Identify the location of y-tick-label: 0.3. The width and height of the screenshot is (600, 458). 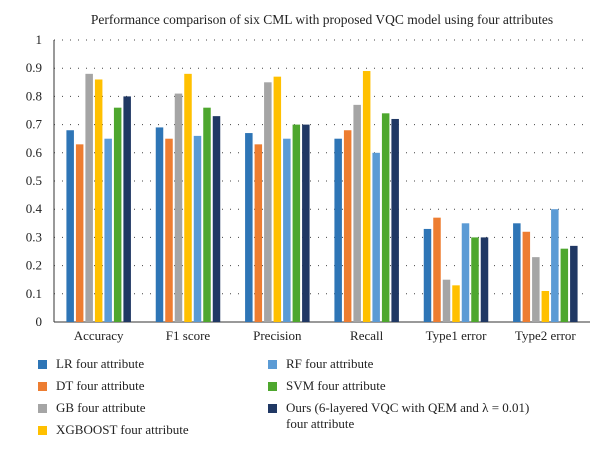
(34, 236).